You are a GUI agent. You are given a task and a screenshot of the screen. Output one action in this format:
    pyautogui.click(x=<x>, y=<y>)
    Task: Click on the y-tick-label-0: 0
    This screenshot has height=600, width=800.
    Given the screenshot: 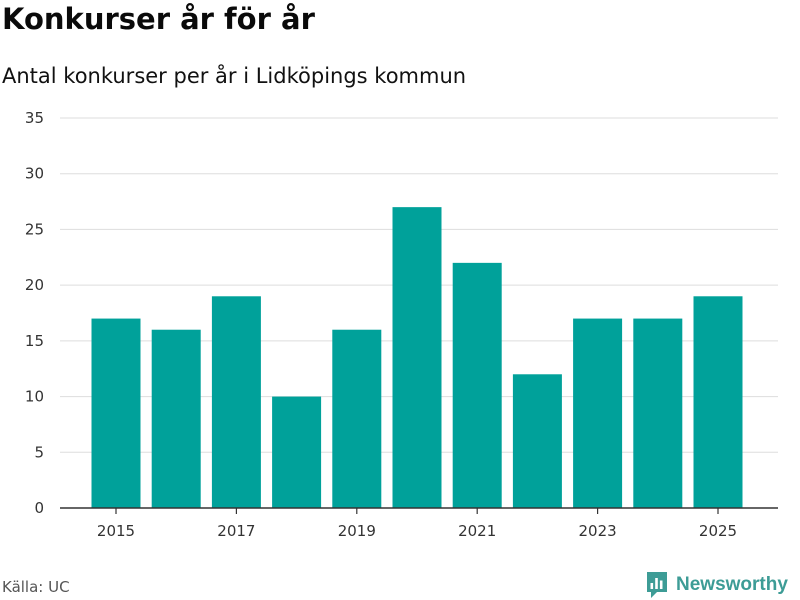 What is the action you would take?
    pyautogui.click(x=39, y=508)
    